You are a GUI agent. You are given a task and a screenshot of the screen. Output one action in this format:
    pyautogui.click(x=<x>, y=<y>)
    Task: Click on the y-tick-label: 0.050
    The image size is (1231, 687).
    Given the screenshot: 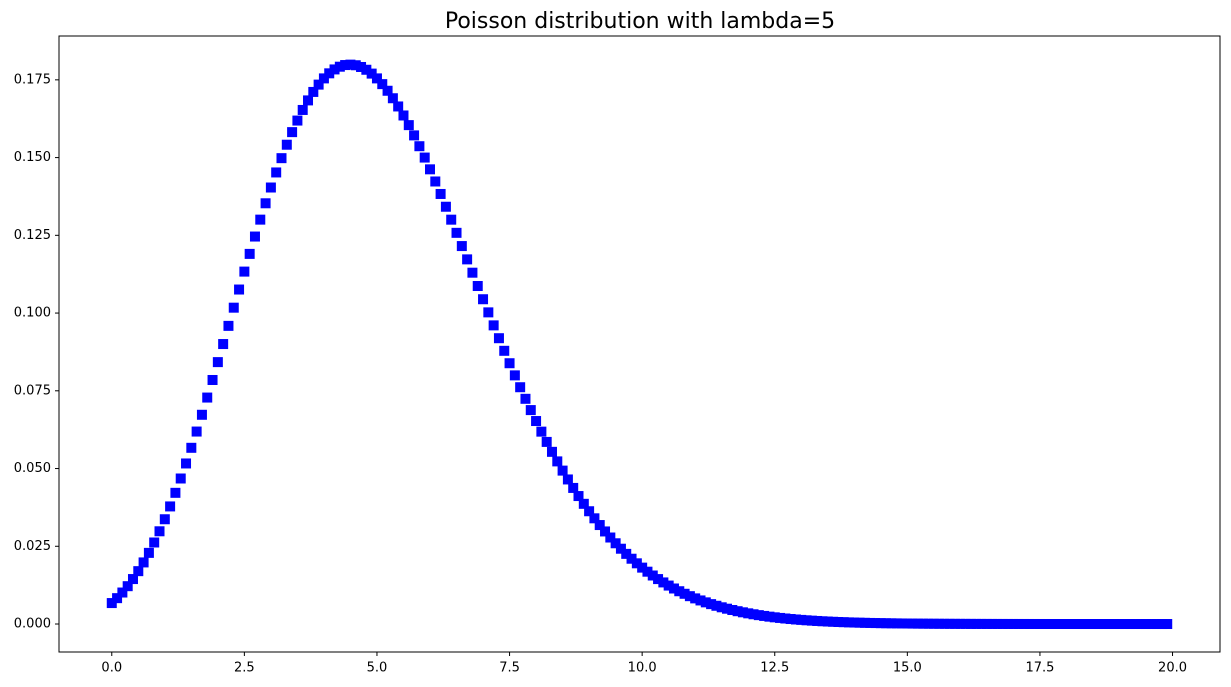 What is the action you would take?
    pyautogui.click(x=32, y=468)
    